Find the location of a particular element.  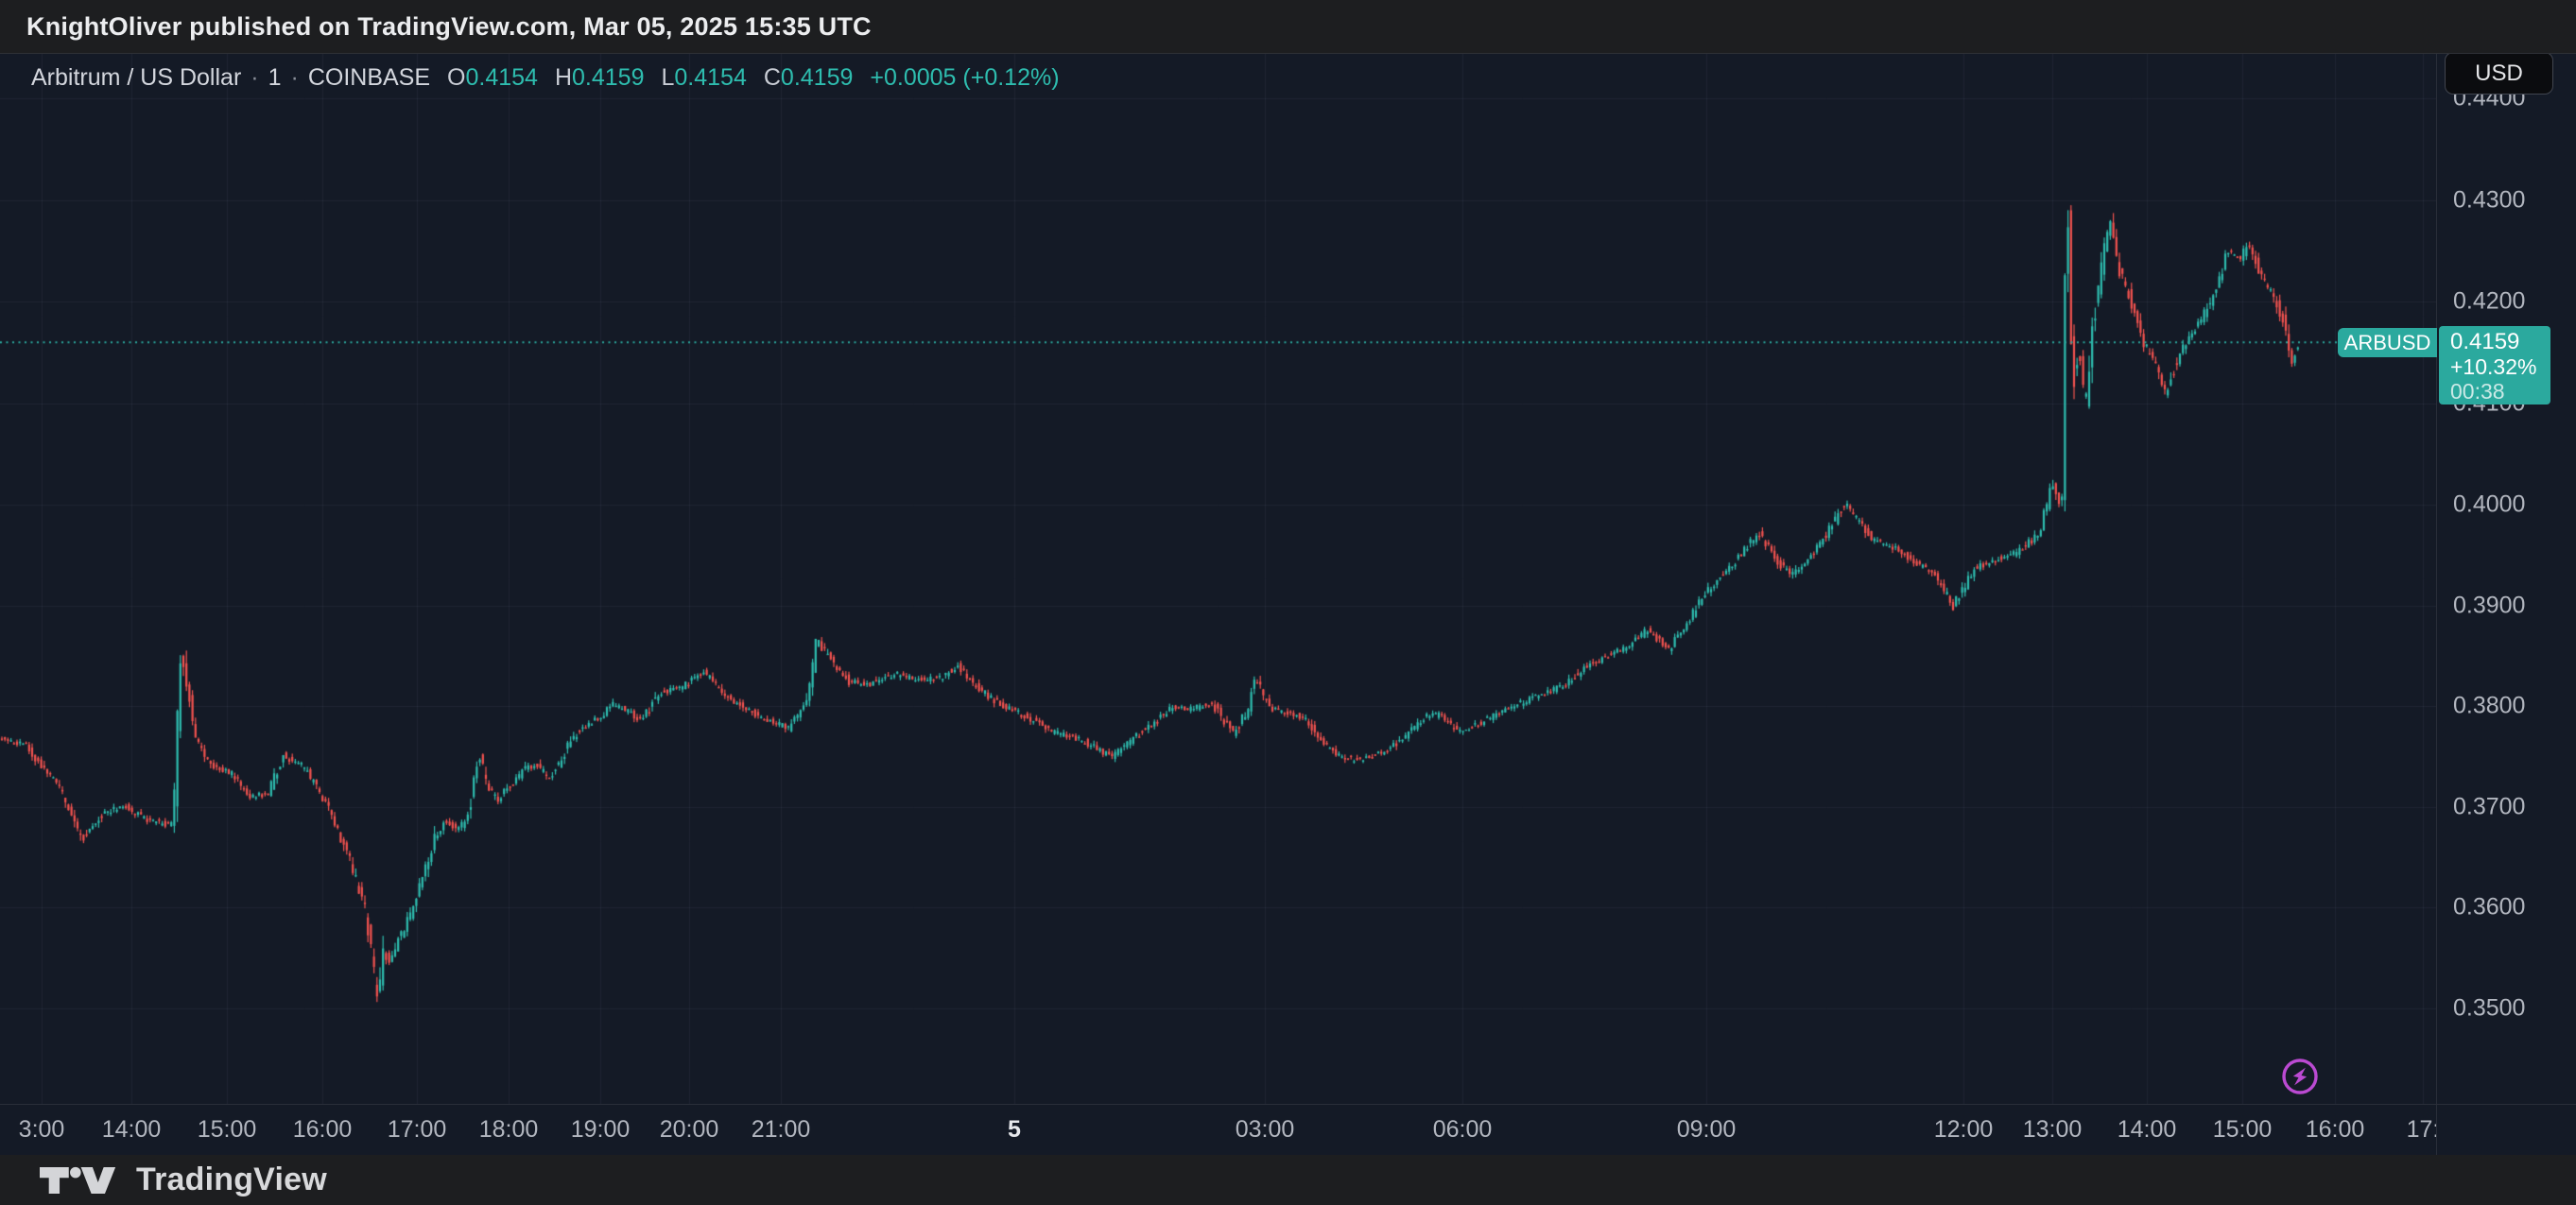

price-tick-label: 0.3500 is located at coordinates (2490, 1008).